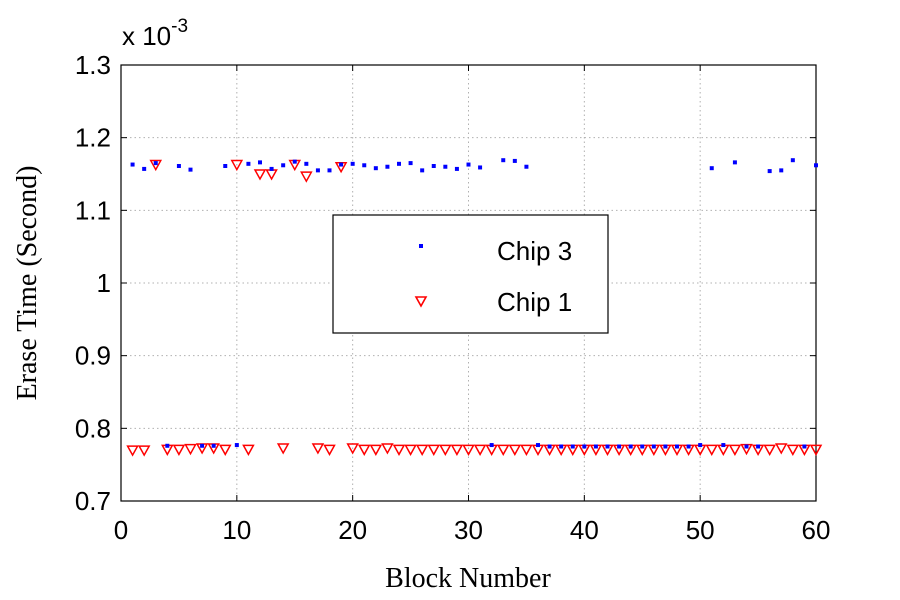 This screenshot has width=900, height=600. What do you see at coordinates (93, 138) in the screenshot?
I see `y-tick-label: 1.2` at bounding box center [93, 138].